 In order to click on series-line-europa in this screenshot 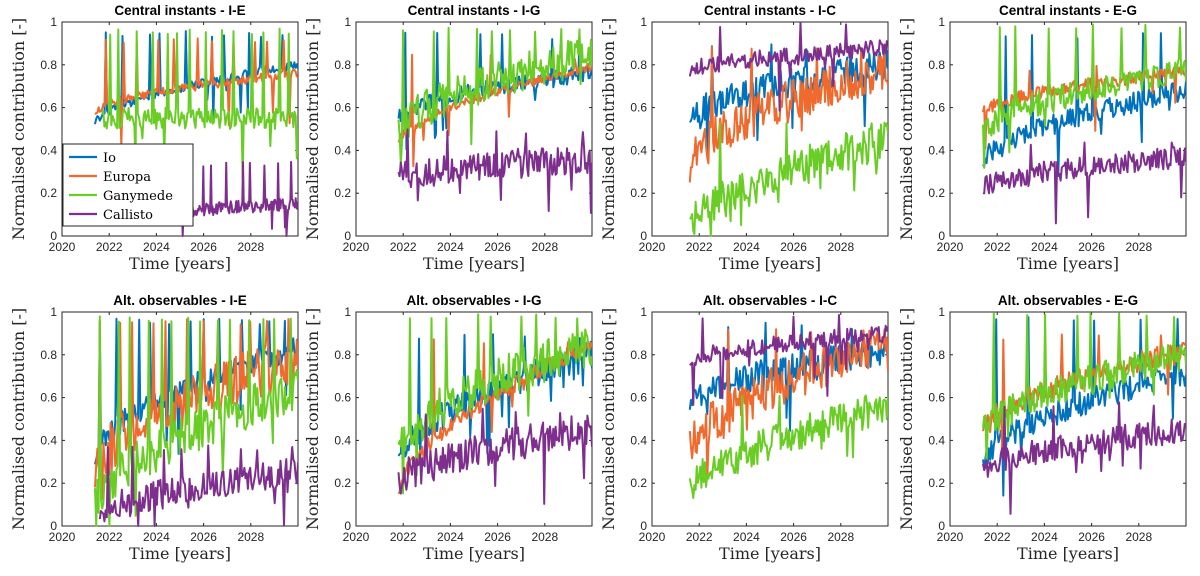, I will do `click(788, 403)`.